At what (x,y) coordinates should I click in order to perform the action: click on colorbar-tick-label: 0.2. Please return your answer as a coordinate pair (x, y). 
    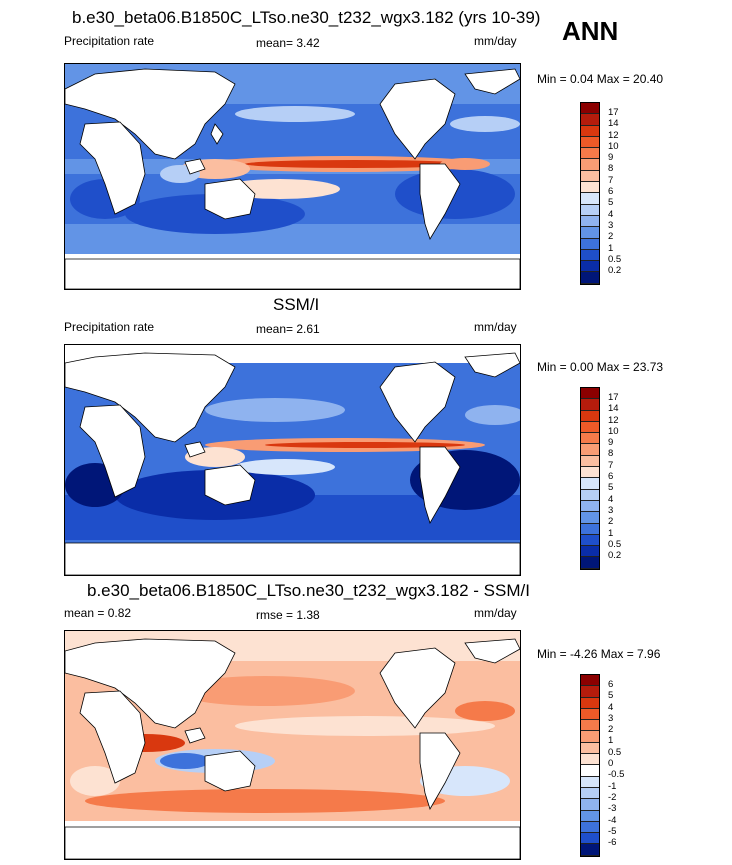
    Looking at the image, I should click on (615, 271).